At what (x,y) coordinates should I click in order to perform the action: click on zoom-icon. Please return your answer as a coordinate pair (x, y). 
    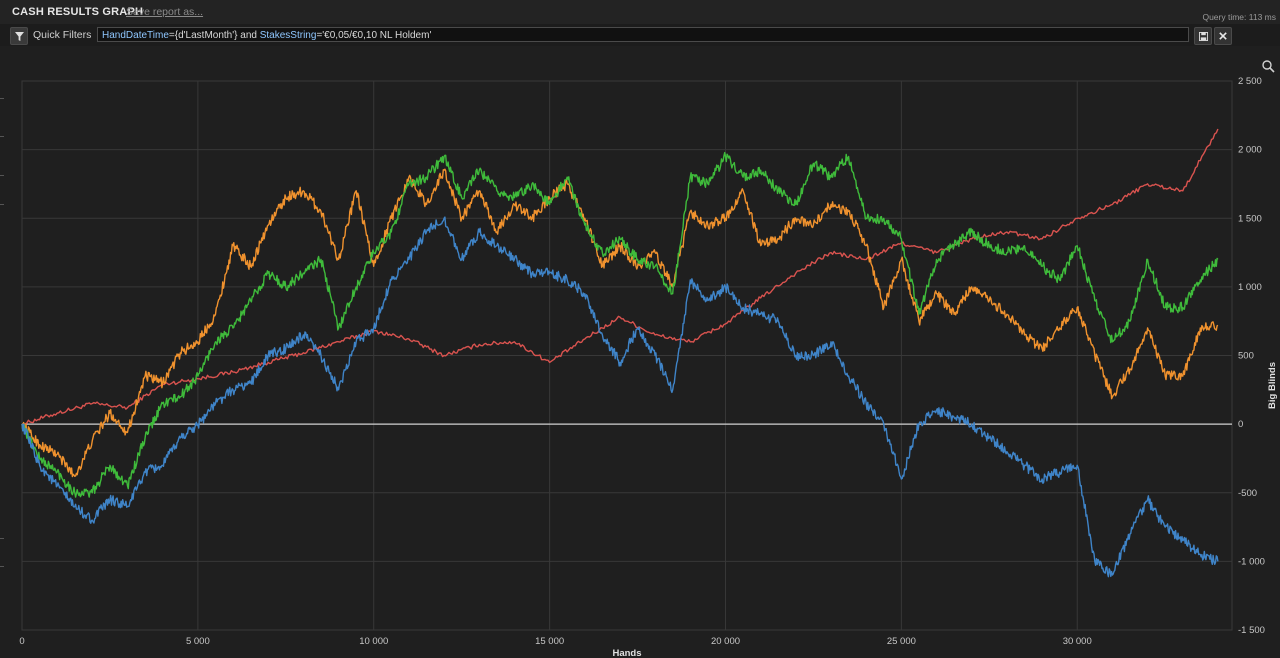
    Looking at the image, I should click on (1268, 66).